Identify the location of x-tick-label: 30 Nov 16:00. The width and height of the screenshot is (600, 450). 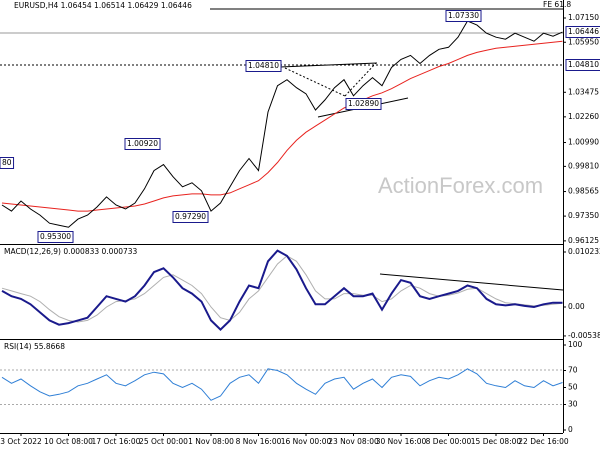
(401, 441).